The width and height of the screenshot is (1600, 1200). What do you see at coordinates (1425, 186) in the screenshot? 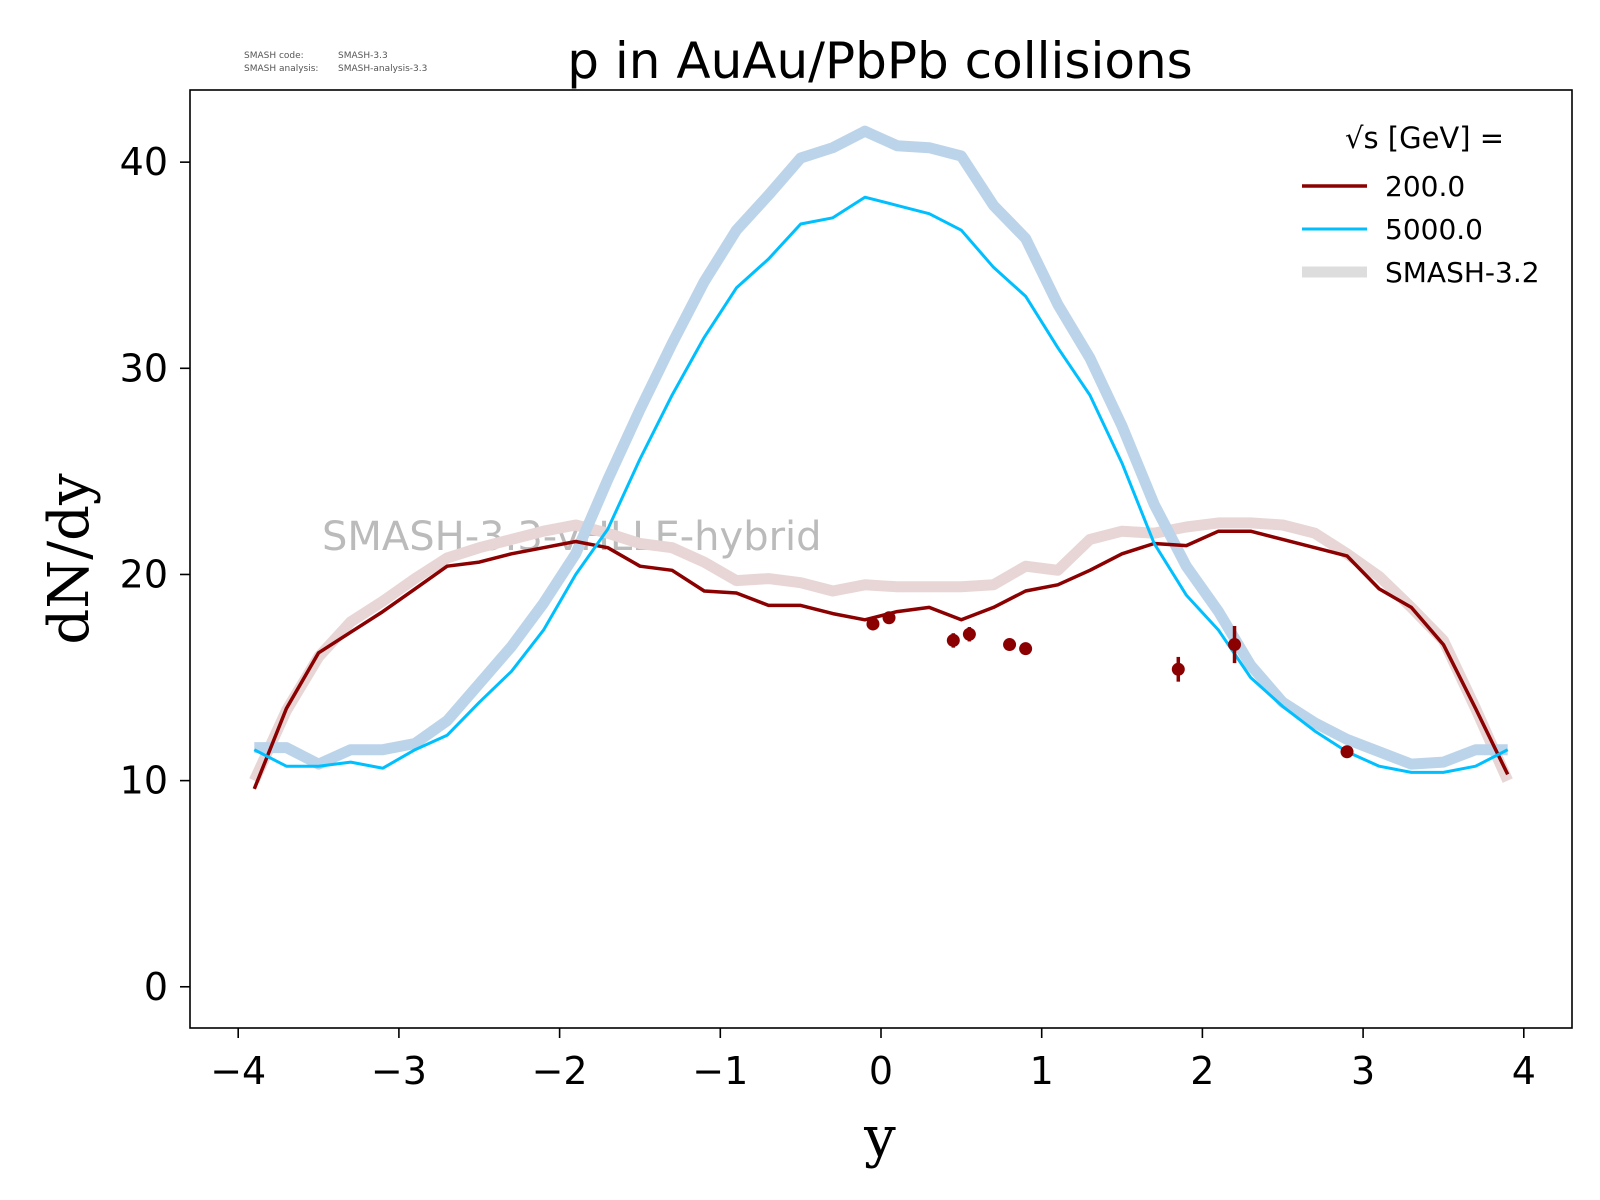
I see `legend-label-200: 200.0` at bounding box center [1425, 186].